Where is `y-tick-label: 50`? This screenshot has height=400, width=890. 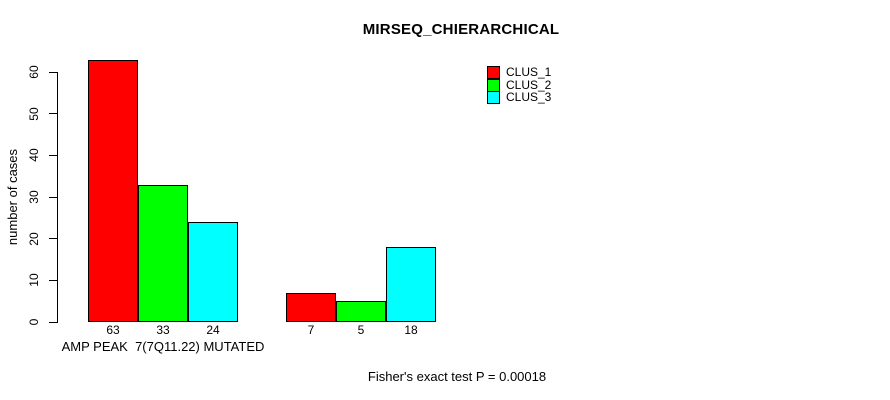
y-tick-label: 50 is located at coordinates (34, 113).